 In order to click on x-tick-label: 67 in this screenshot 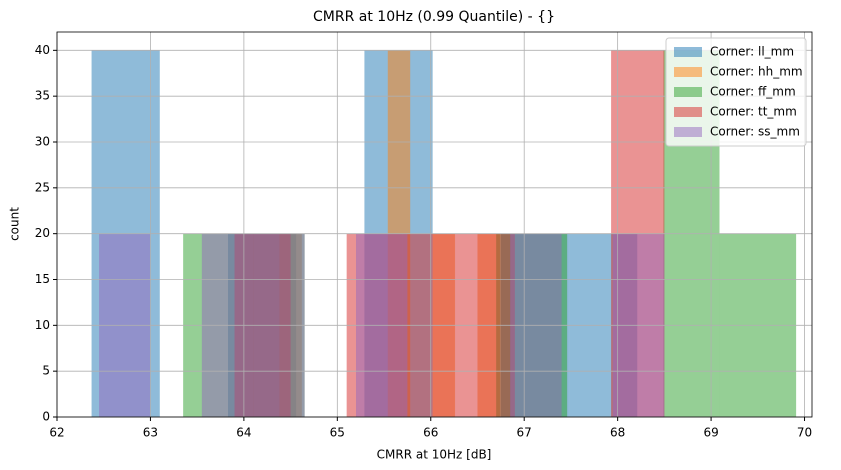, I will do `click(524, 433)`.